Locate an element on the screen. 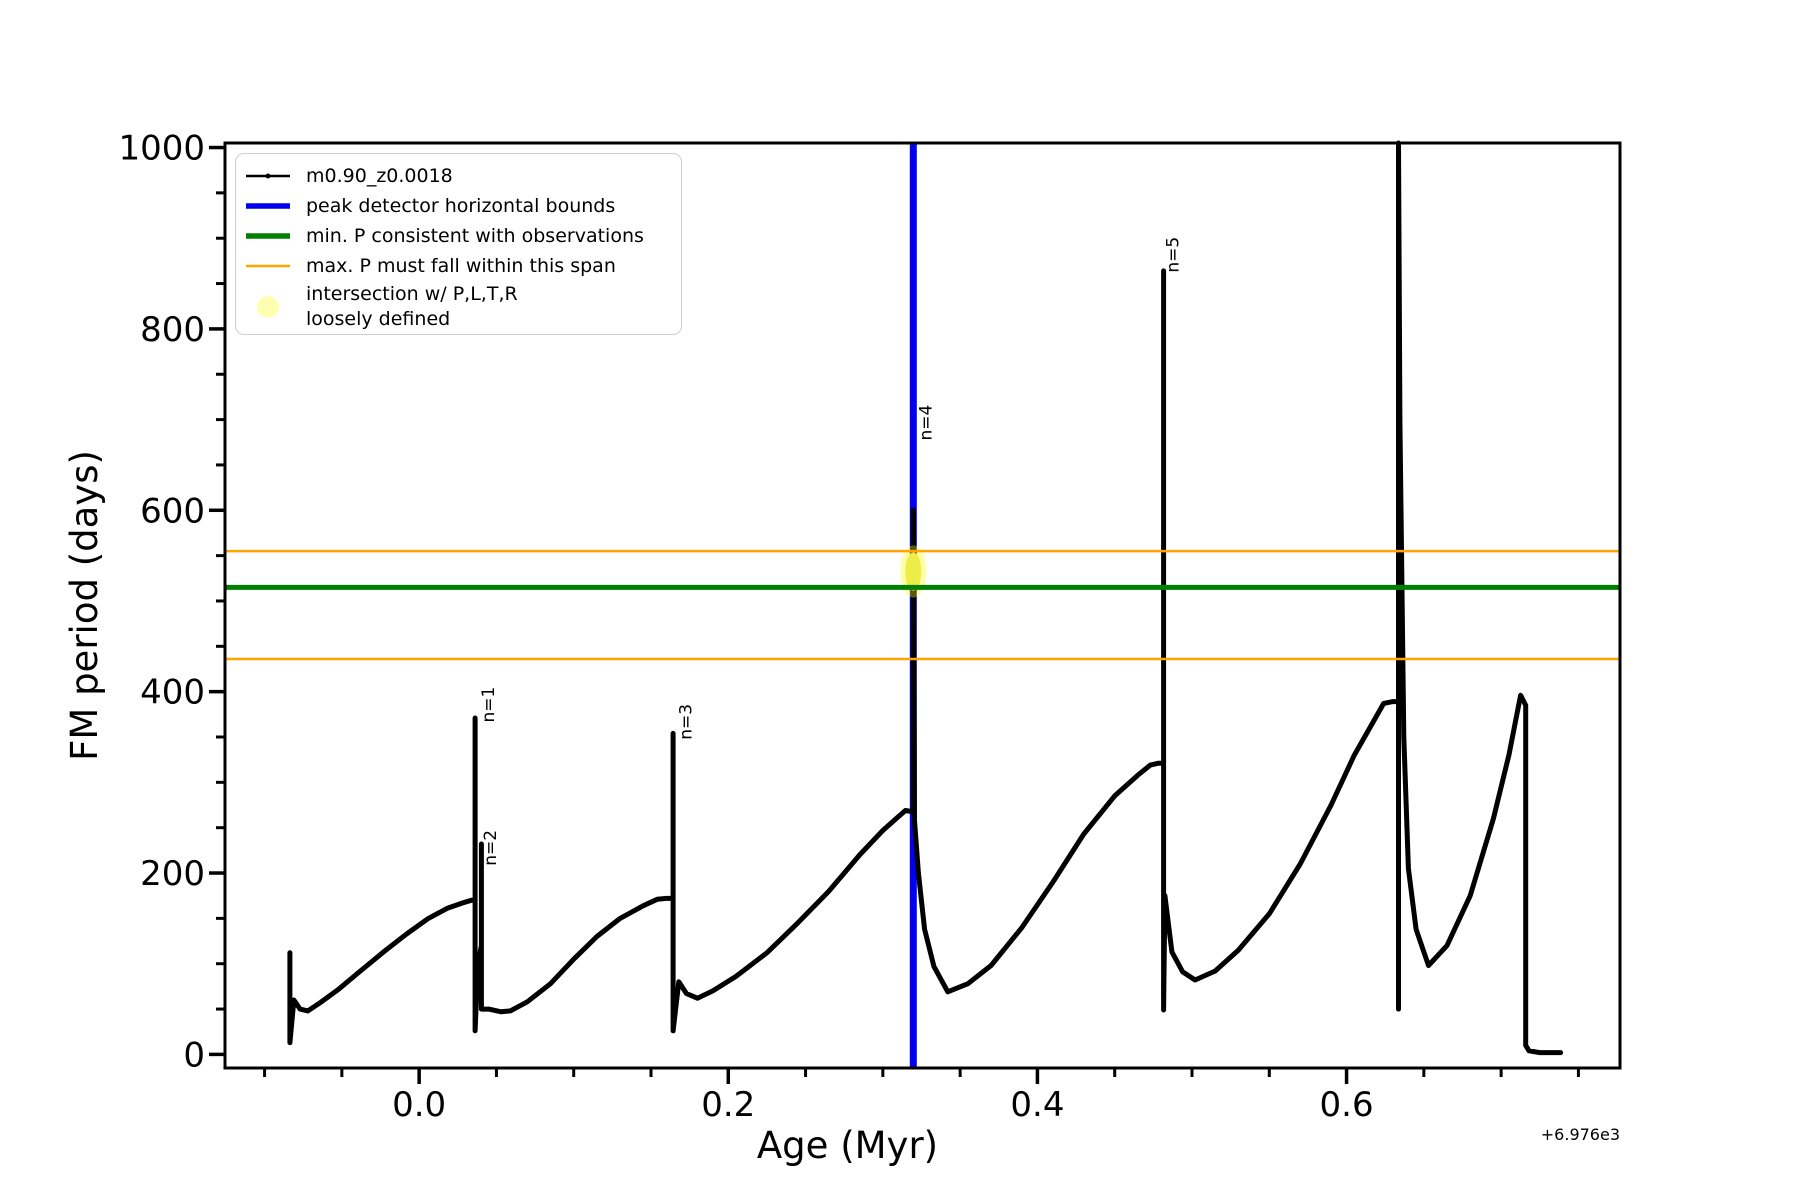 The height and width of the screenshot is (1200, 1800). y-tick-label: 400 is located at coordinates (172, 693).